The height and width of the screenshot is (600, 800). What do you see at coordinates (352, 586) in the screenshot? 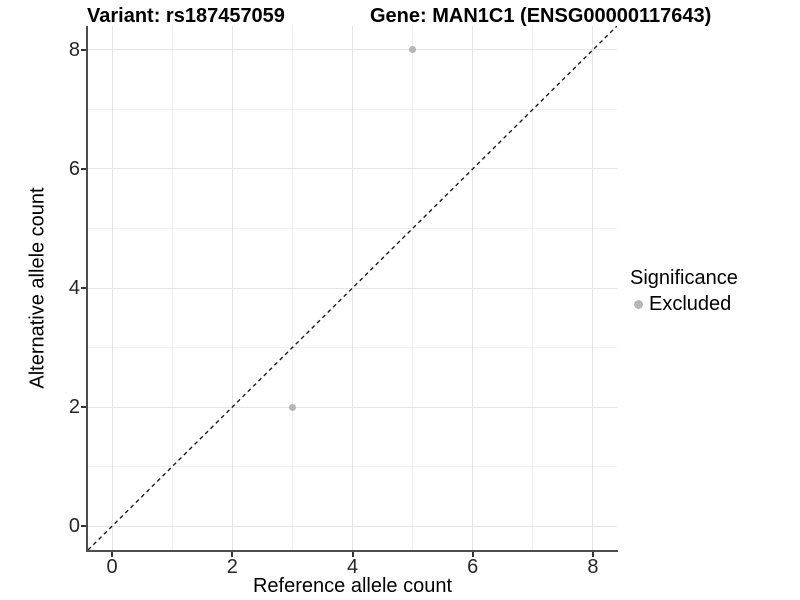
I see `x-axis-title: Reference allele count` at bounding box center [352, 586].